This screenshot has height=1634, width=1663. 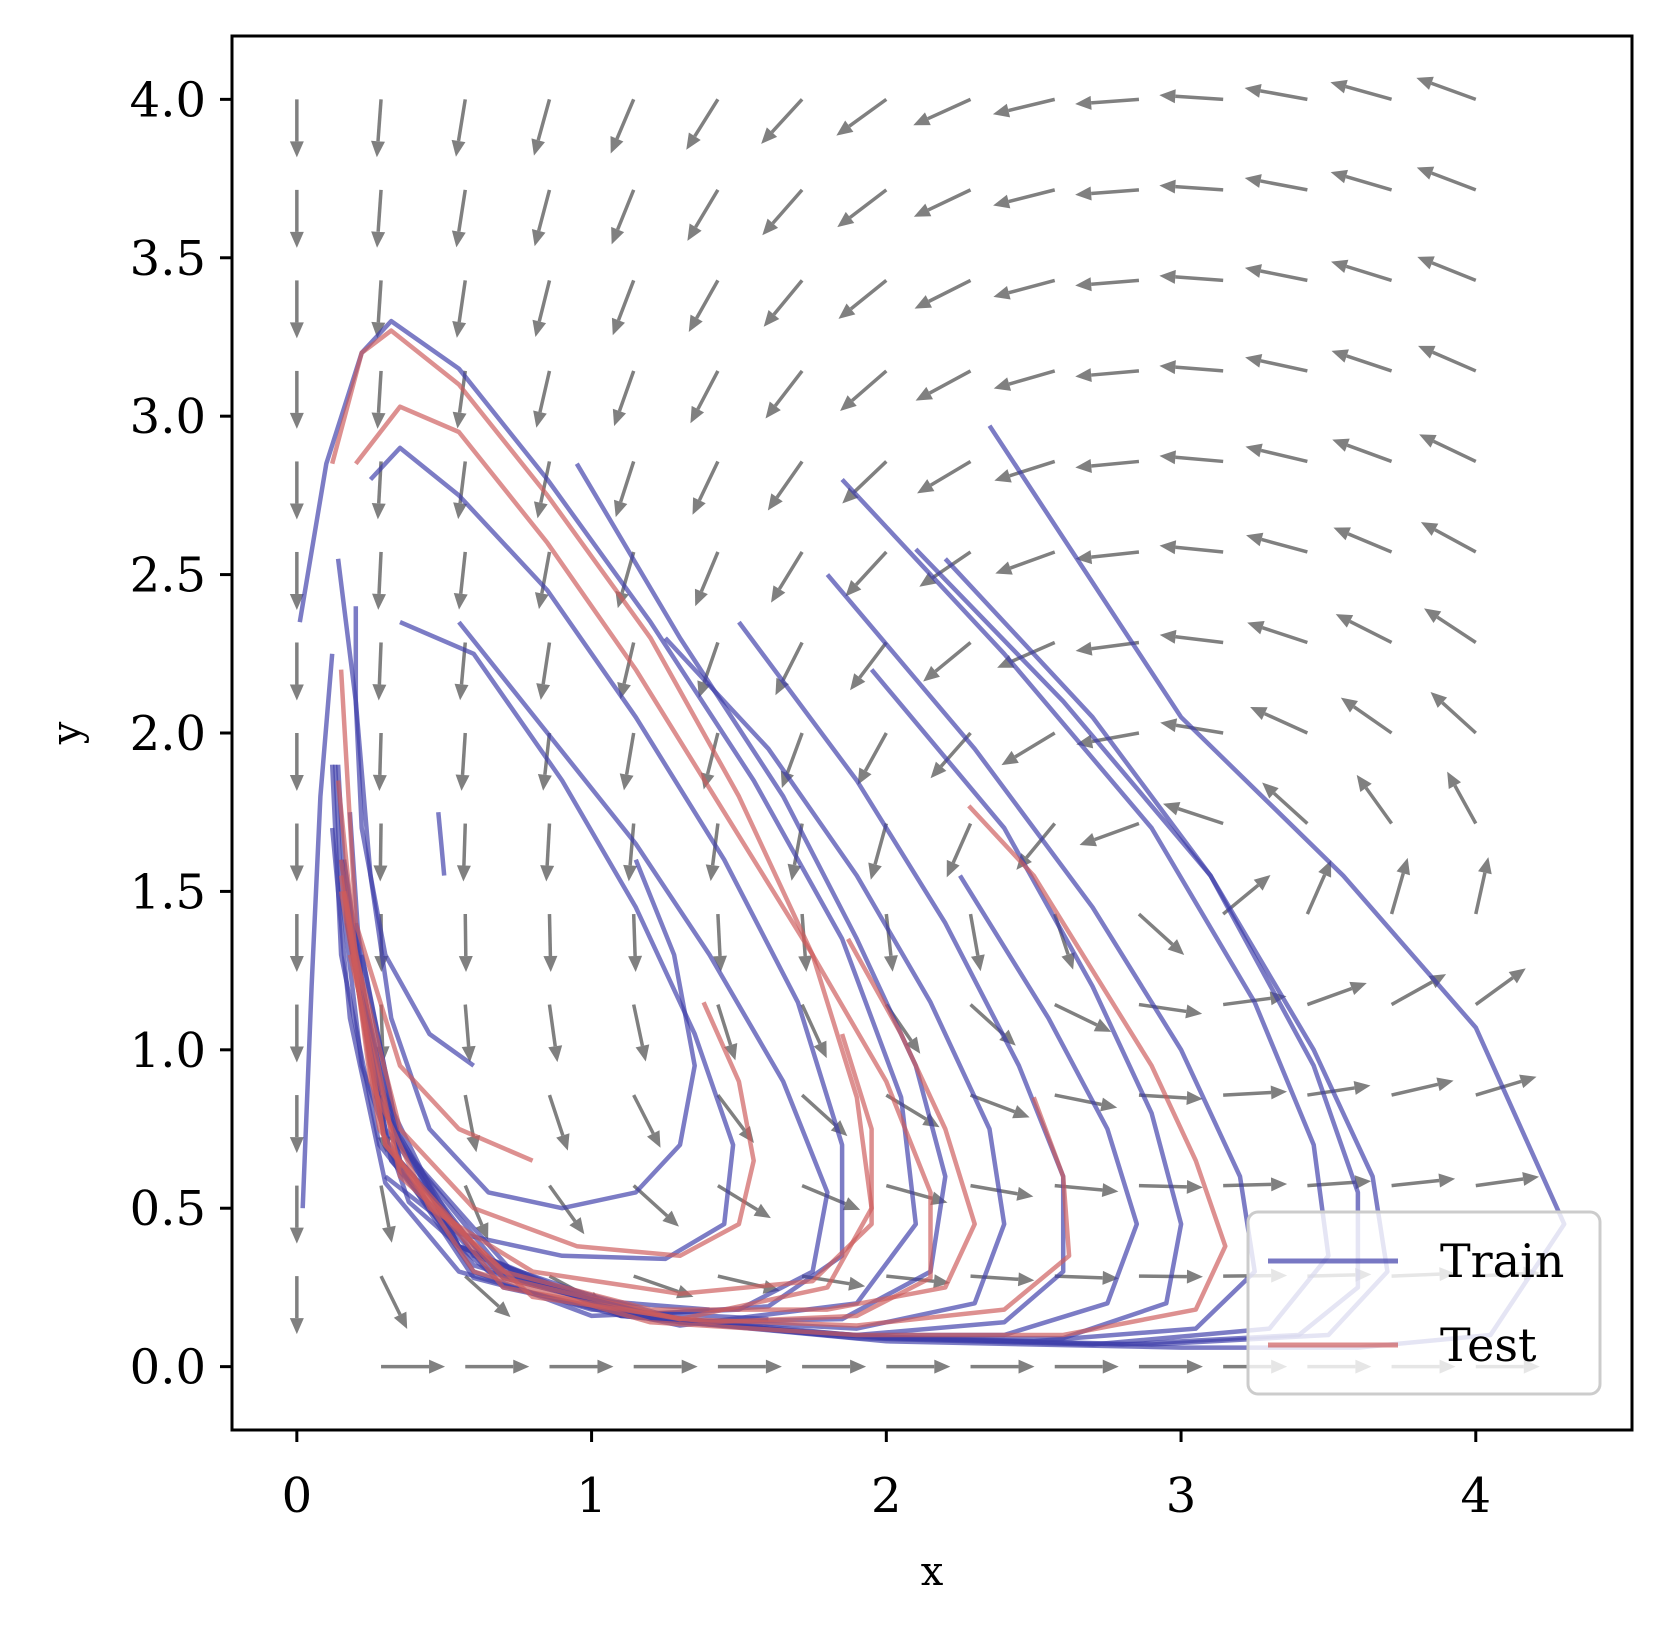 What do you see at coordinates (168, 892) in the screenshot?
I see `y-tick-label: 1.5` at bounding box center [168, 892].